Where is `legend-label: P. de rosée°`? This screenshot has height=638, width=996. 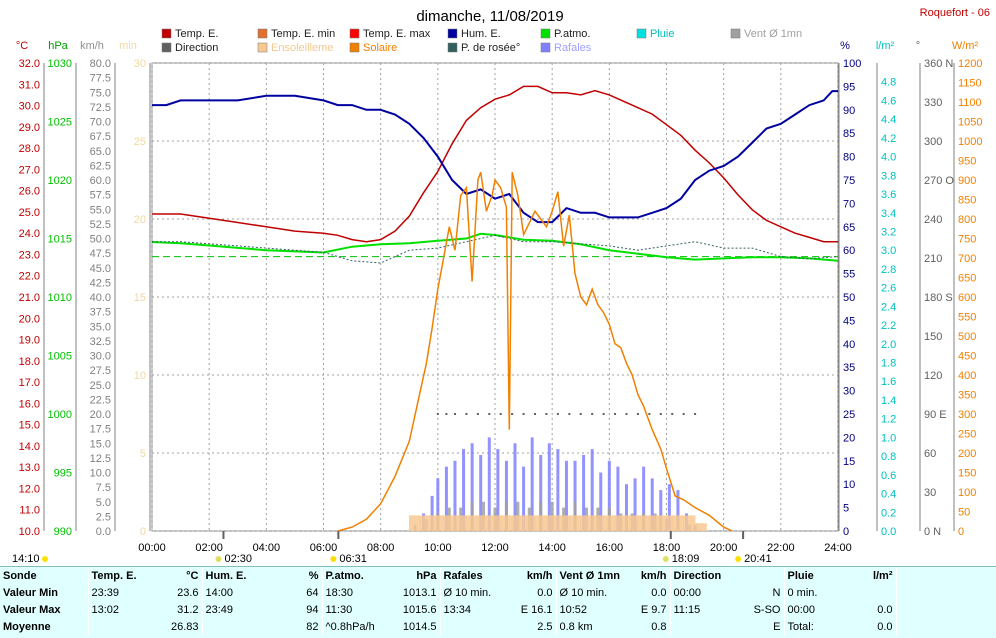 legend-label: P. de rosée° is located at coordinates (490, 48).